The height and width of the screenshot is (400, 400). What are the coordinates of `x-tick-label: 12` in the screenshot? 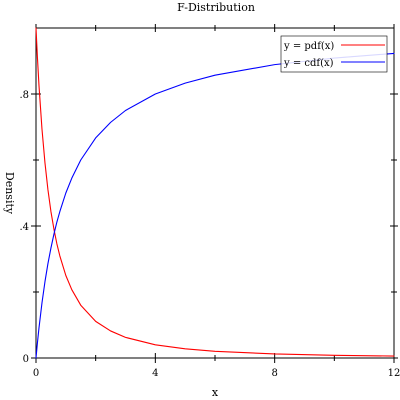 It's located at (394, 373).